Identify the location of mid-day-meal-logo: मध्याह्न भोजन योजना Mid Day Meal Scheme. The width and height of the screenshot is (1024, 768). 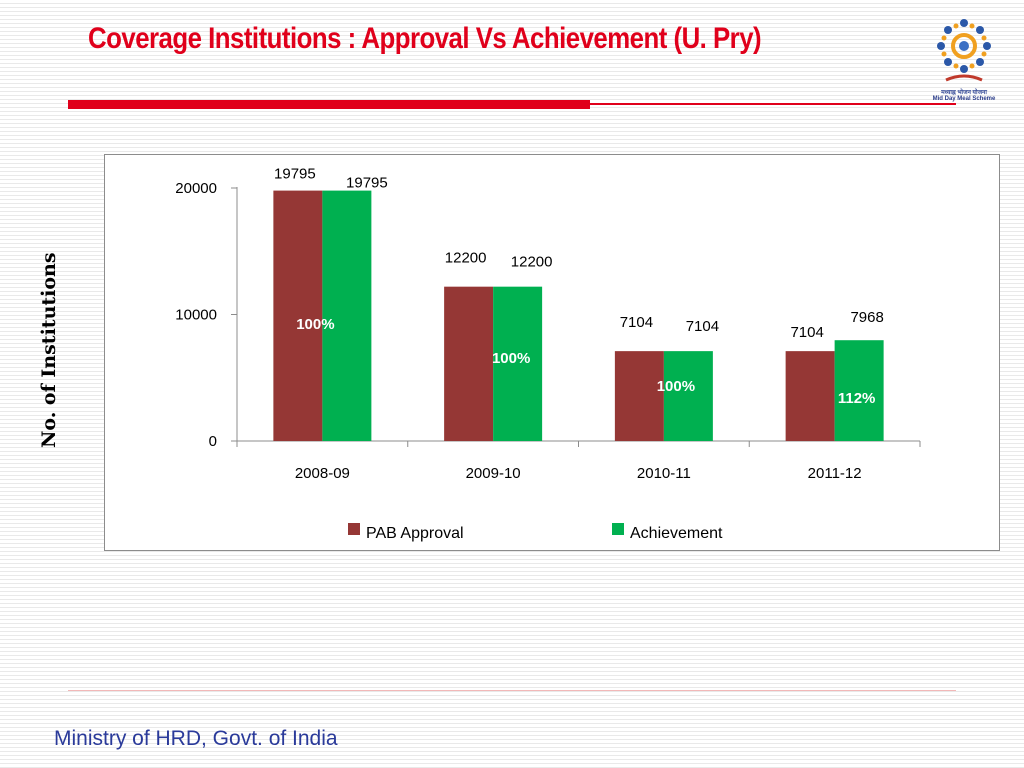
(964, 60).